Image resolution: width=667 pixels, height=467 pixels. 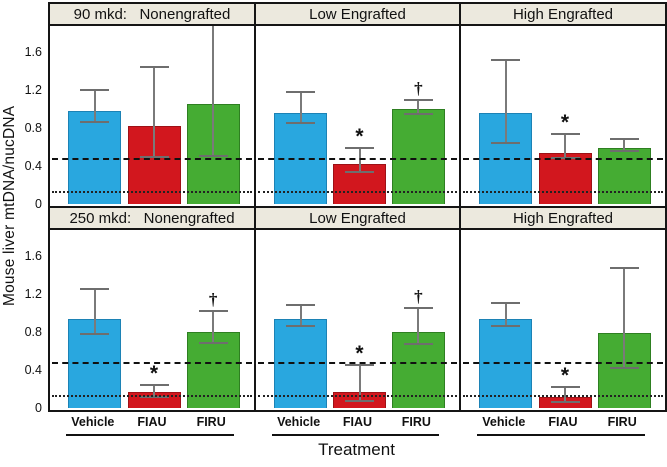 What do you see at coordinates (563, 218) in the screenshot?
I see `panel-title: High Engrafted` at bounding box center [563, 218].